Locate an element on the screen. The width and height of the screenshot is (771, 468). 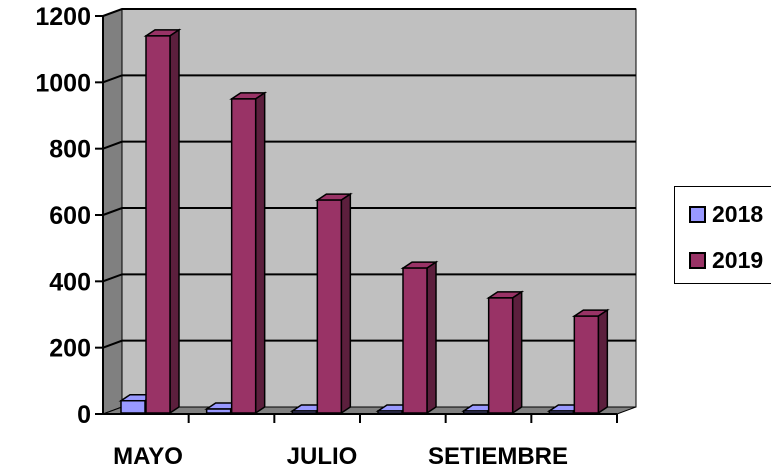
y-tick-label: 600 is located at coordinates (70, 216).